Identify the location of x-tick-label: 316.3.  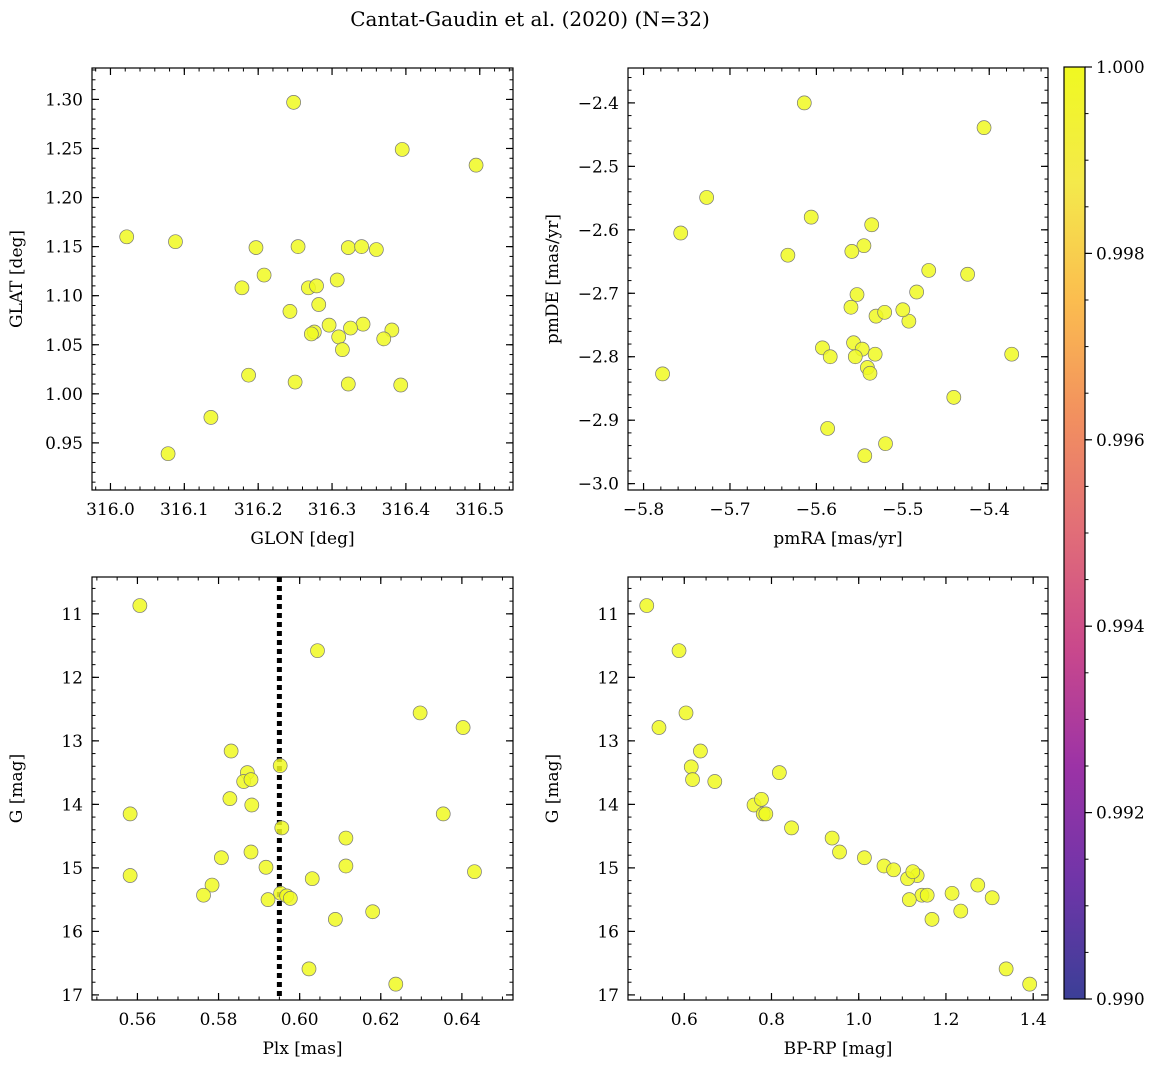
(332, 510).